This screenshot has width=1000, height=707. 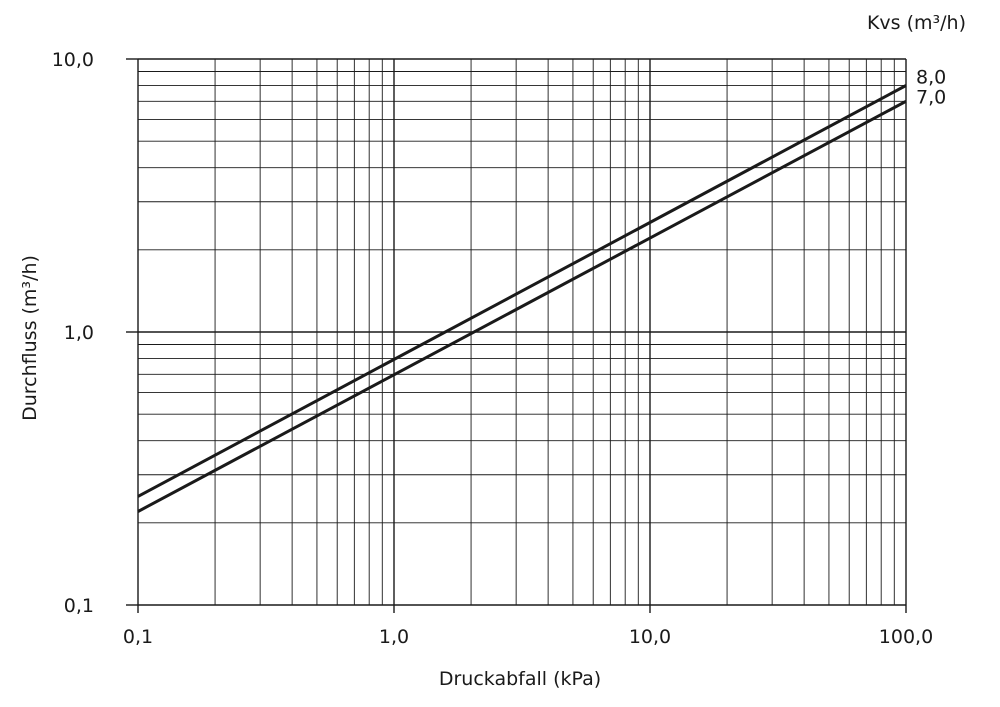 What do you see at coordinates (394, 637) in the screenshot?
I see `x-tick-label: 1,0` at bounding box center [394, 637].